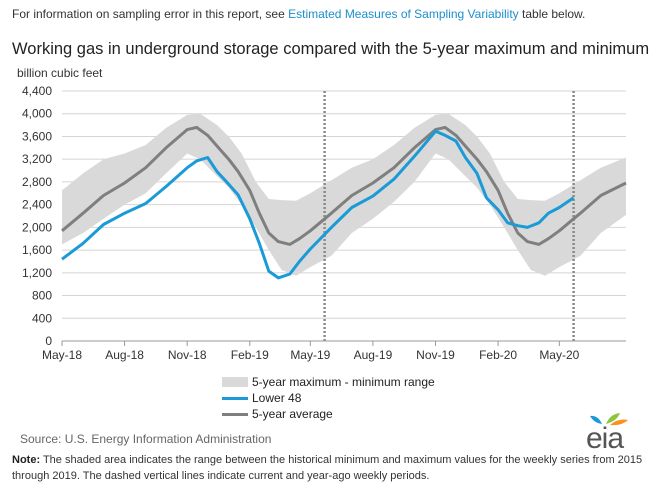 The height and width of the screenshot is (494, 667). What do you see at coordinates (552, 14) in the screenshot?
I see `sampling-note-suffix: table below.` at bounding box center [552, 14].